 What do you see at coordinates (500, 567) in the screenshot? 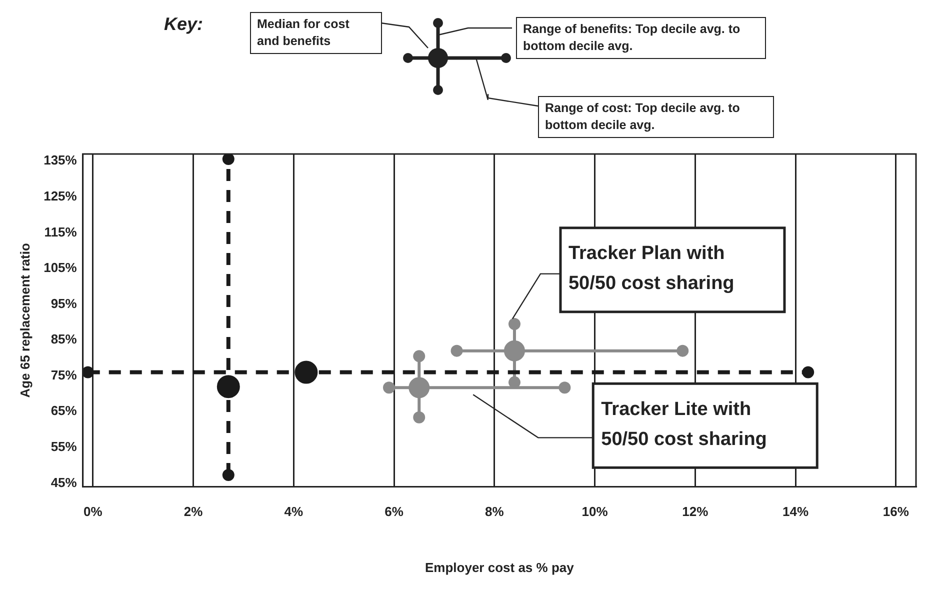
I see `x-axis-title: Employer cost as % pay` at bounding box center [500, 567].